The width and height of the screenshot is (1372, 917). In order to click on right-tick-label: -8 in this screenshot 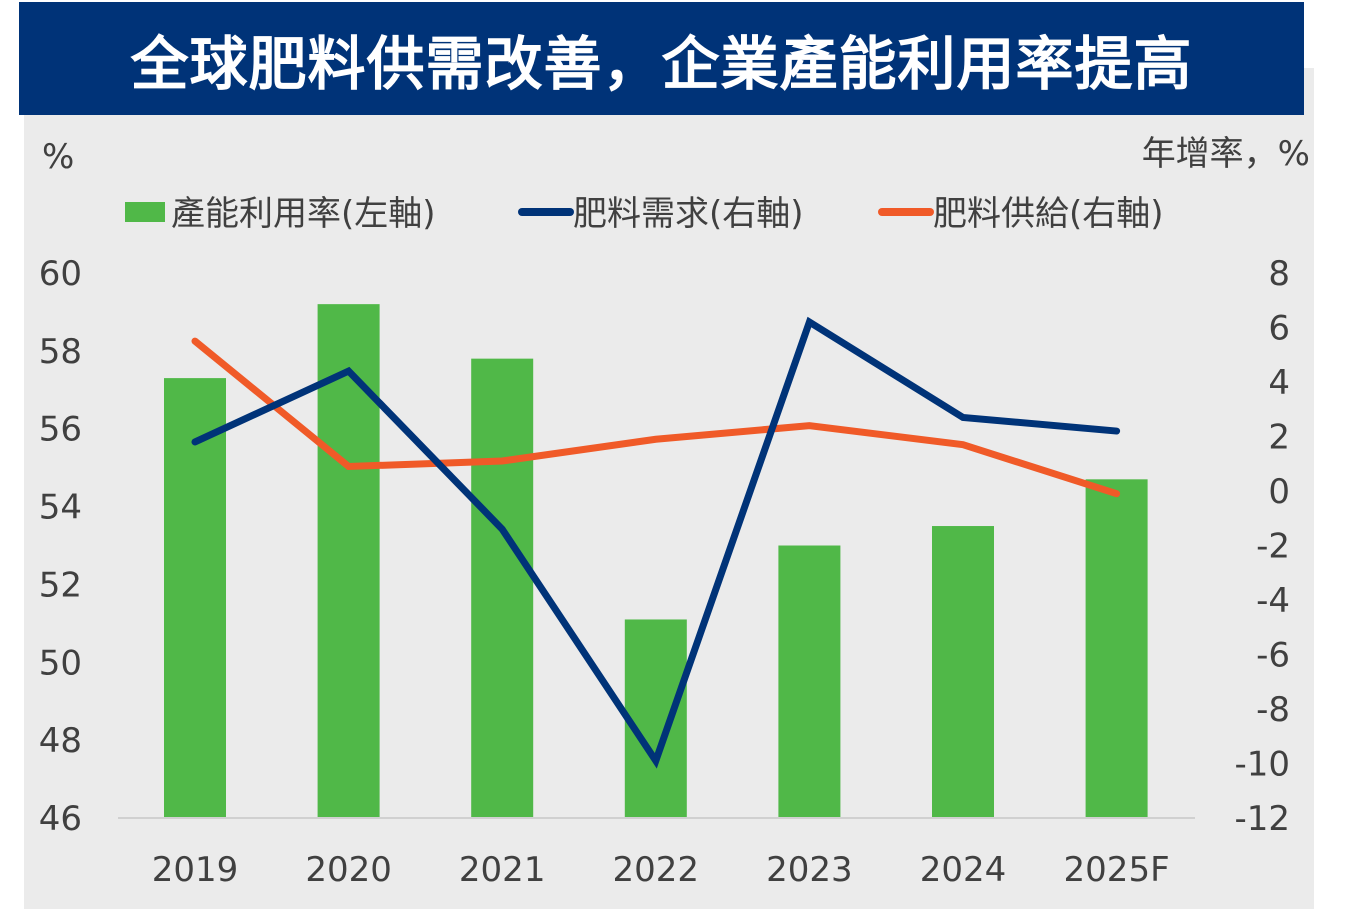, I will do `click(1273, 710)`.